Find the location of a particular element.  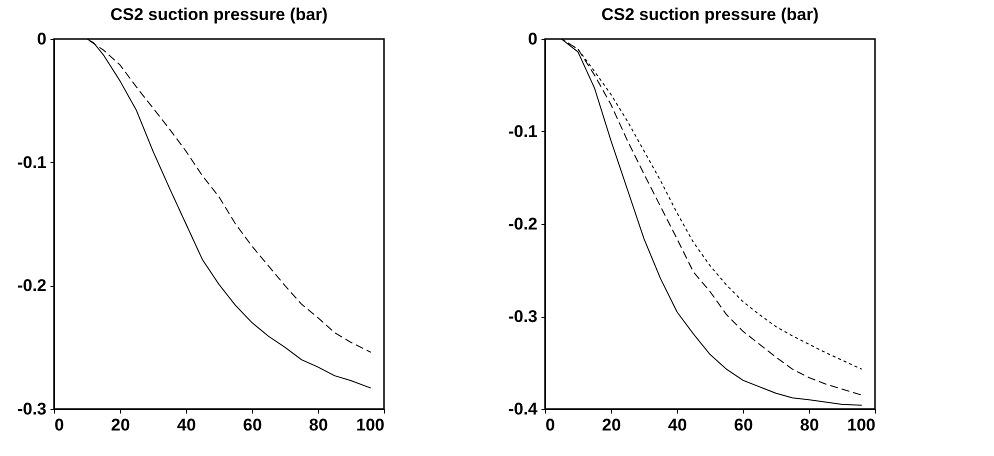

y-tick-label: -0.4 is located at coordinates (523, 409).